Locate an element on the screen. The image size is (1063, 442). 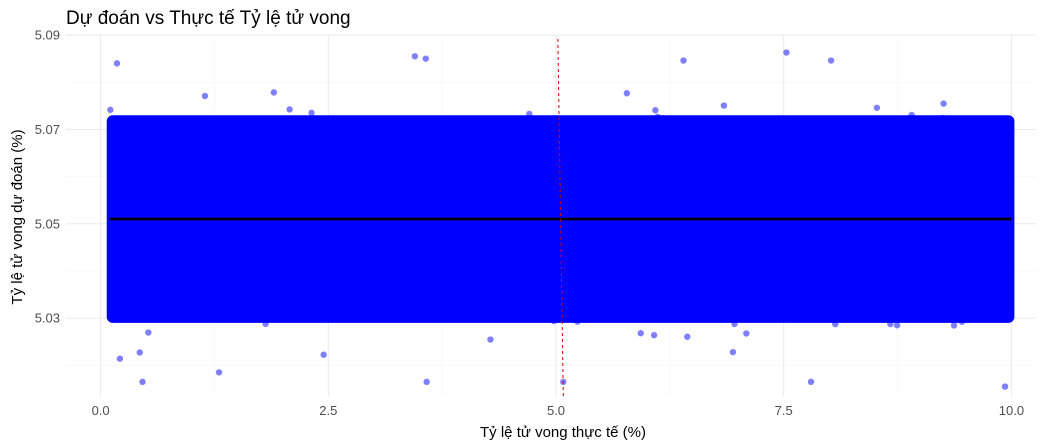
y-tick-label: 5.07 is located at coordinates (47, 129).